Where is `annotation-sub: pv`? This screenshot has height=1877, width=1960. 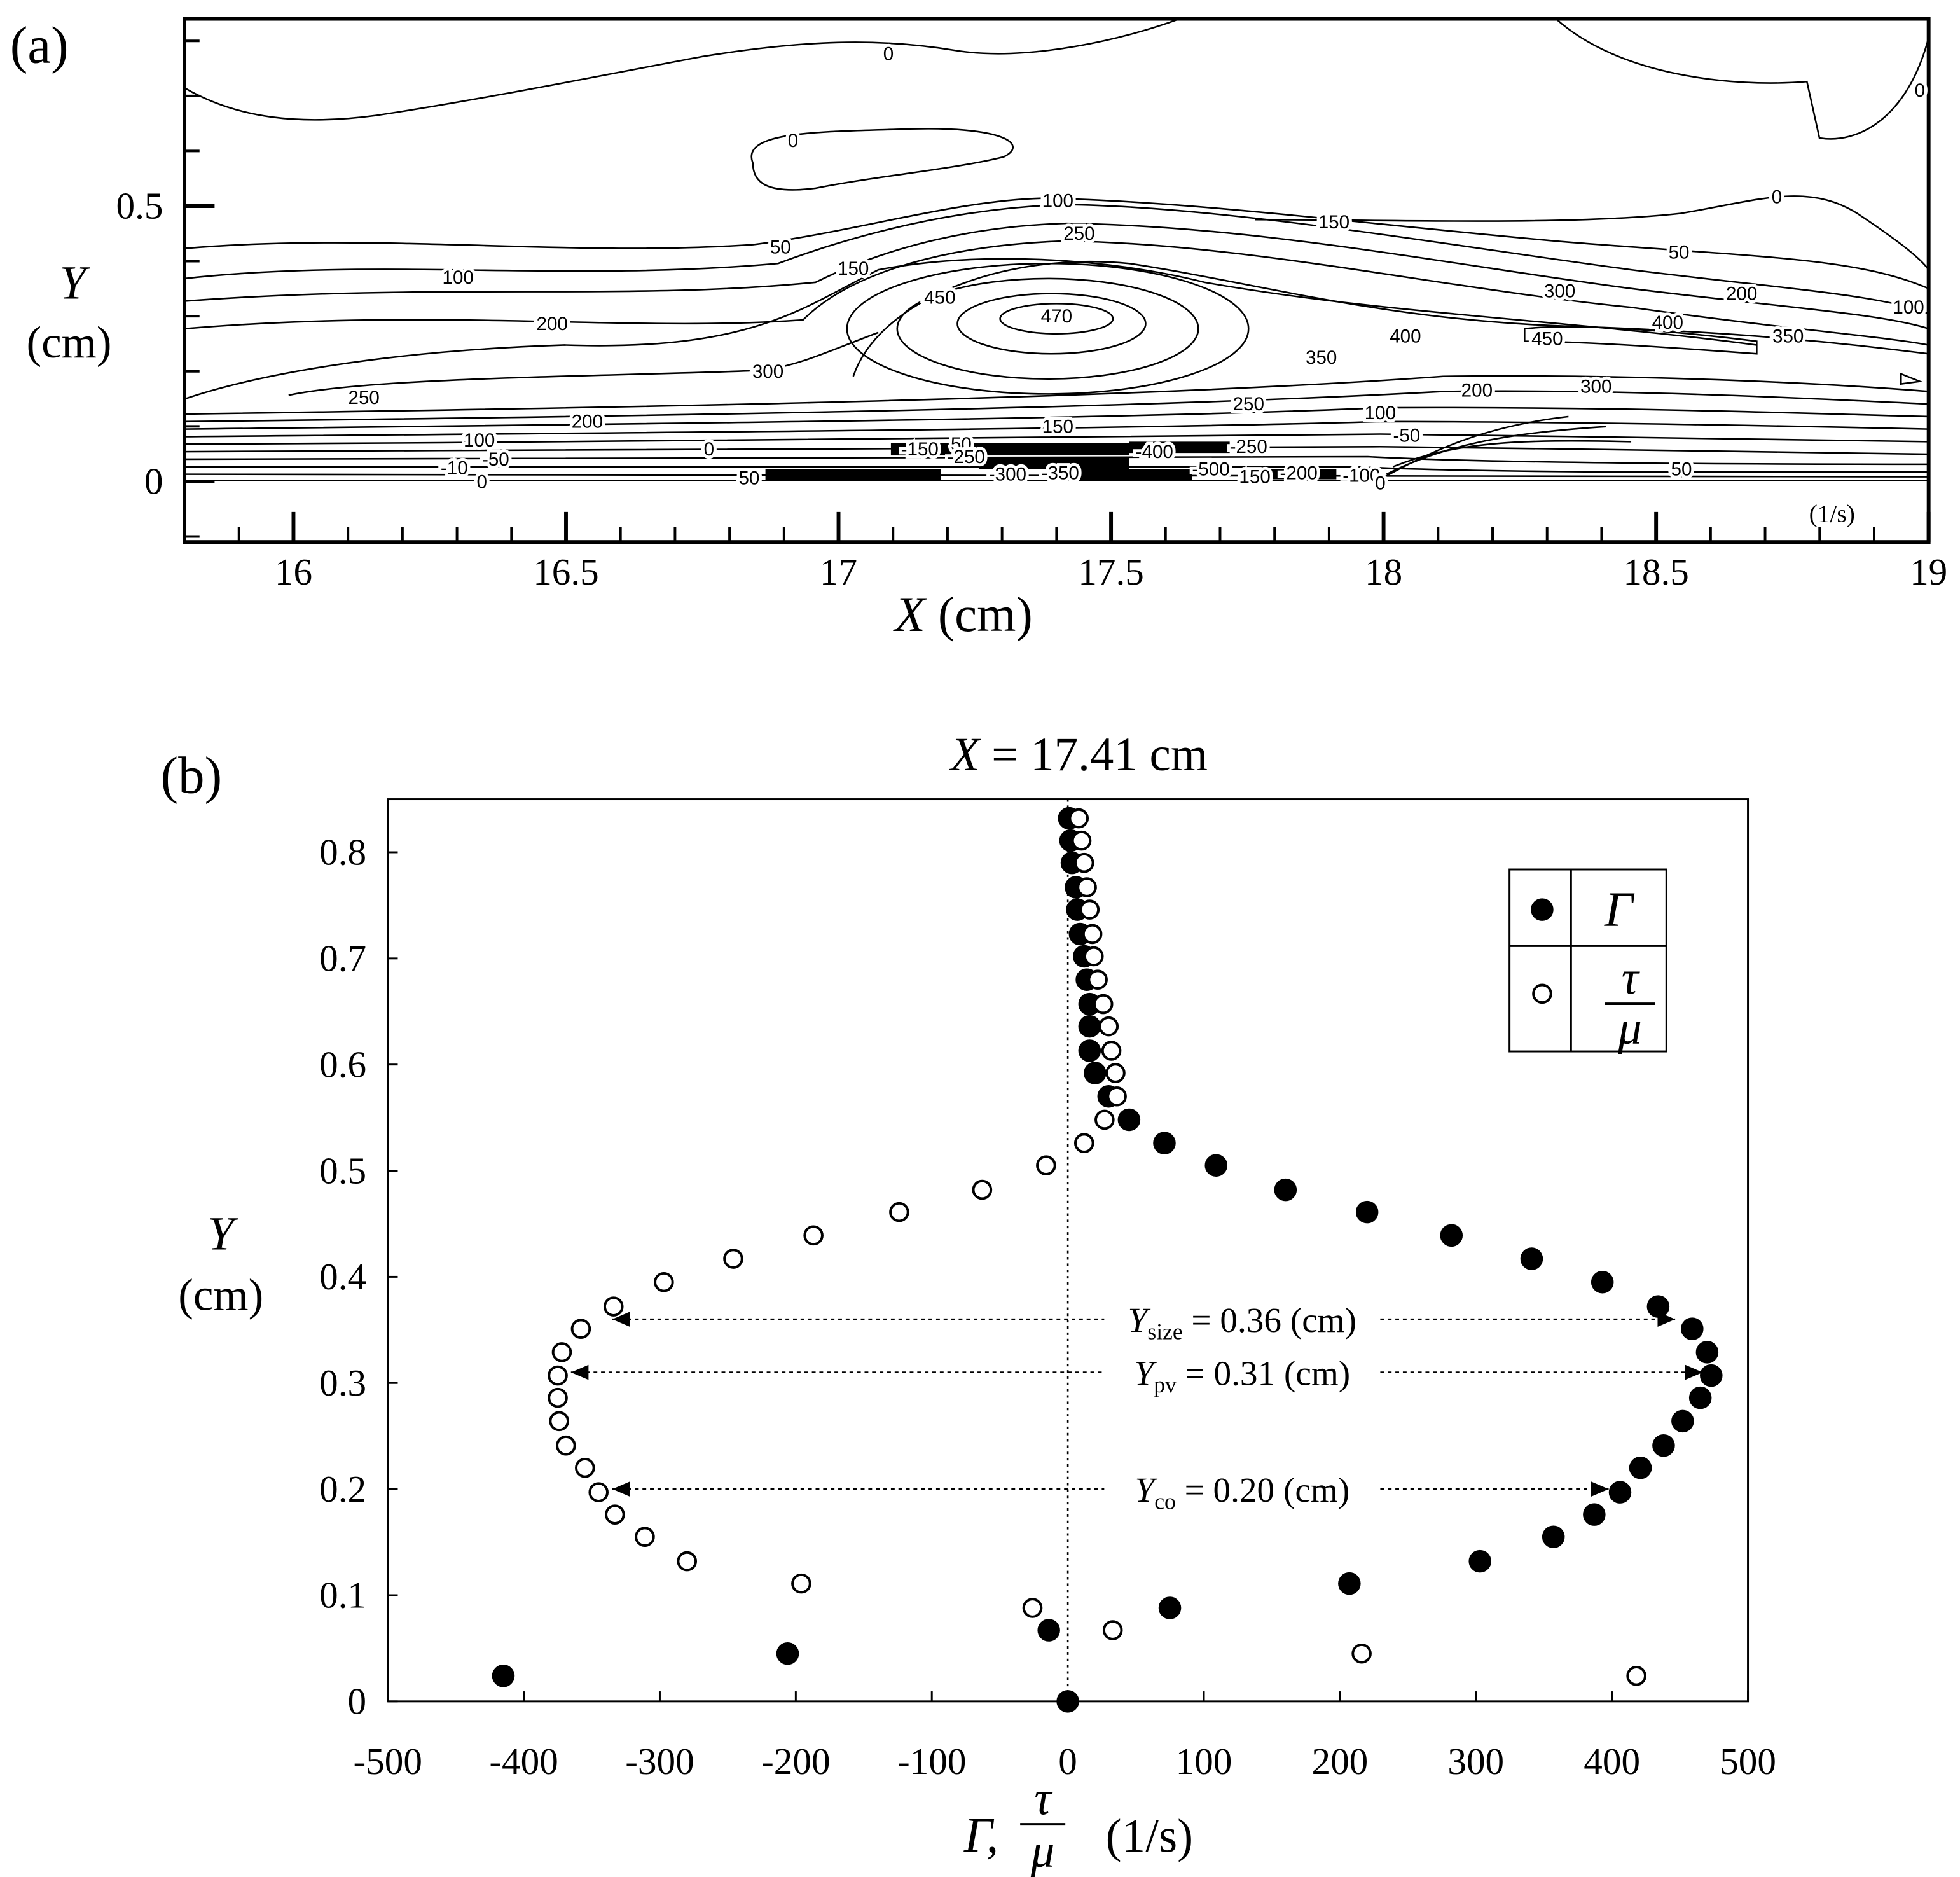 annotation-sub: pv is located at coordinates (1166, 1384).